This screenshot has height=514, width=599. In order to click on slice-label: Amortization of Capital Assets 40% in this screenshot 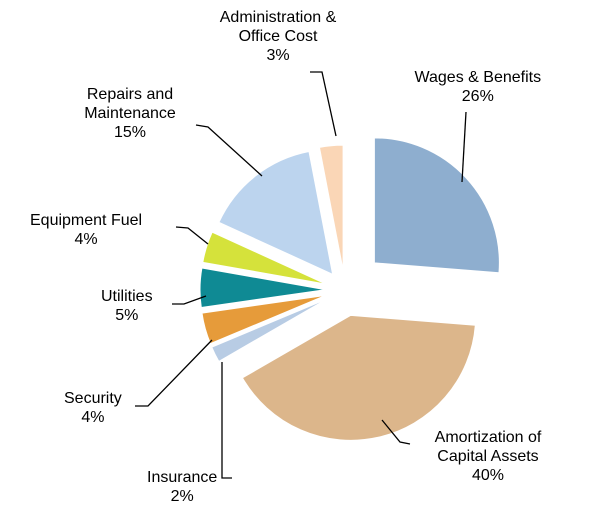, I will do `click(488, 456)`.